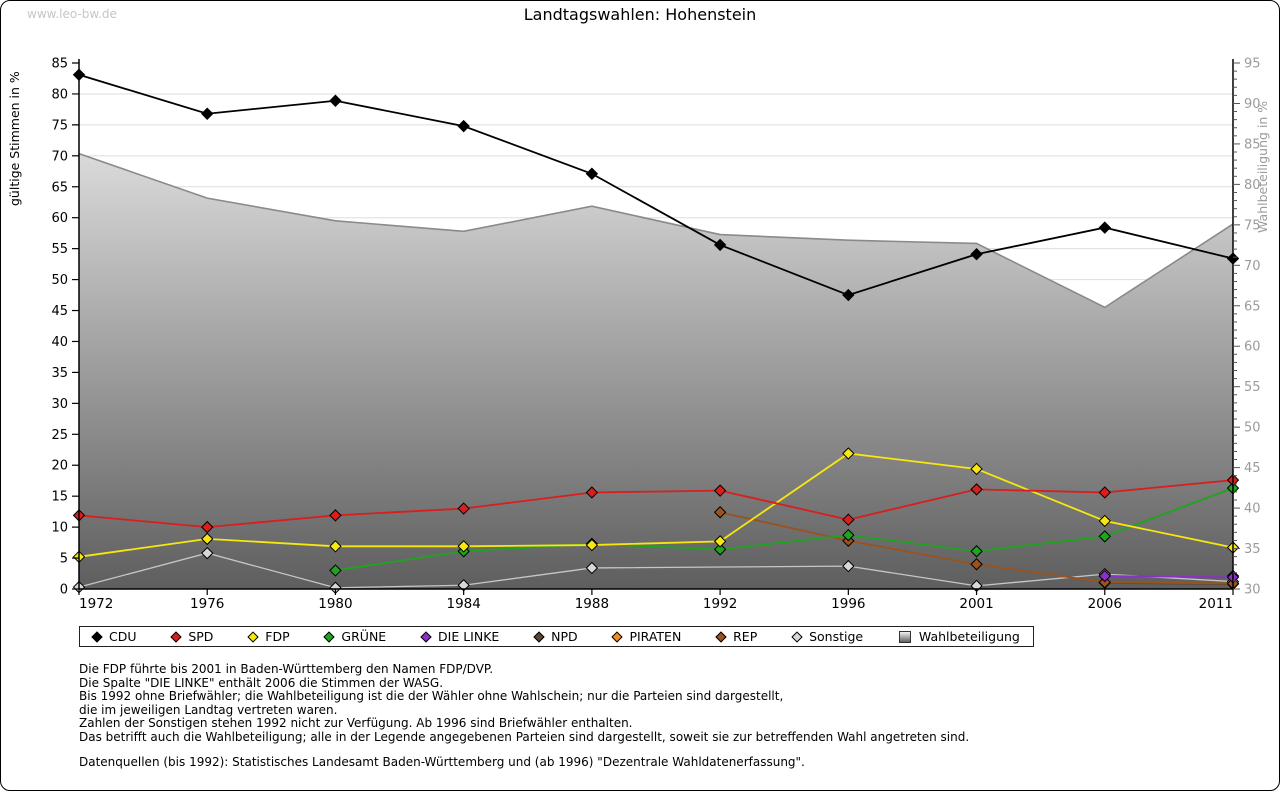  What do you see at coordinates (59, 466) in the screenshot?
I see `left-tick-label: 20` at bounding box center [59, 466].